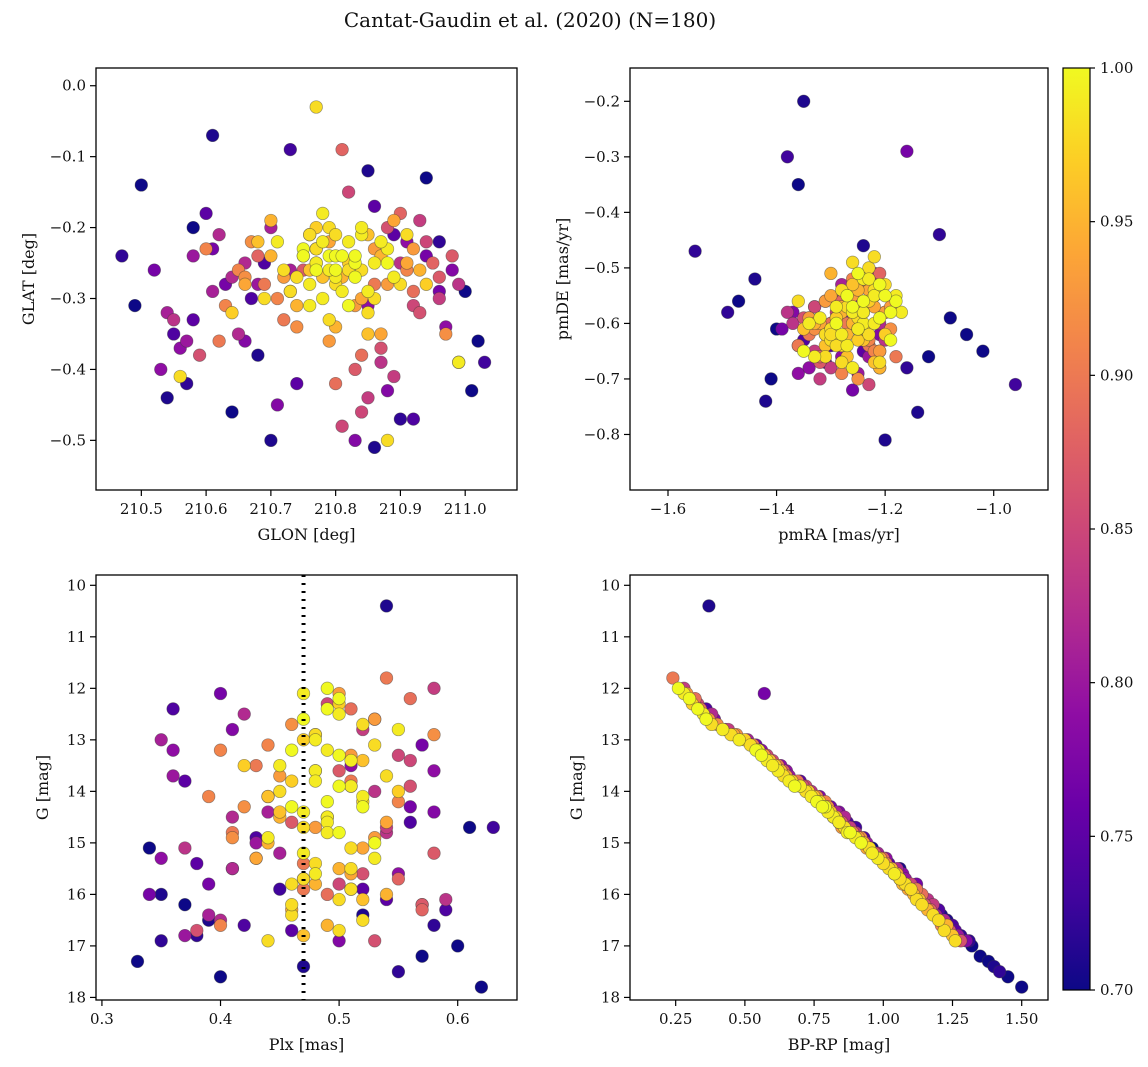 This screenshot has width=1148, height=1067. What do you see at coordinates (883, 1019) in the screenshot?
I see `x-tick-label: 1.00` at bounding box center [883, 1019].